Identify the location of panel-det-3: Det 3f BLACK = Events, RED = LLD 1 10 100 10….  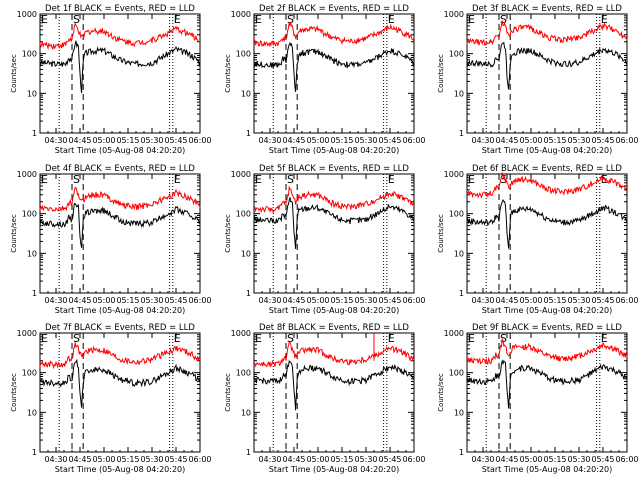
(538, 79).